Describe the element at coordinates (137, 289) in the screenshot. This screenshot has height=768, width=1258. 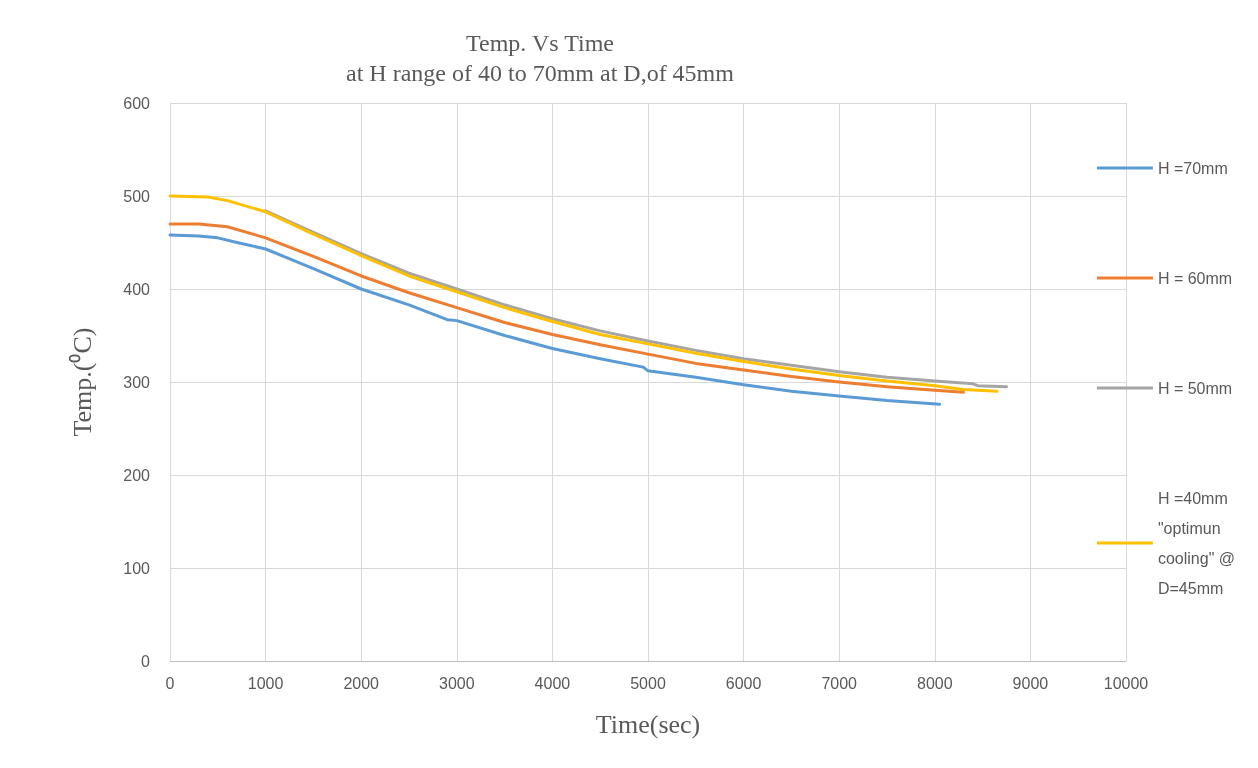
I see `y-tick-label: 400` at that location.